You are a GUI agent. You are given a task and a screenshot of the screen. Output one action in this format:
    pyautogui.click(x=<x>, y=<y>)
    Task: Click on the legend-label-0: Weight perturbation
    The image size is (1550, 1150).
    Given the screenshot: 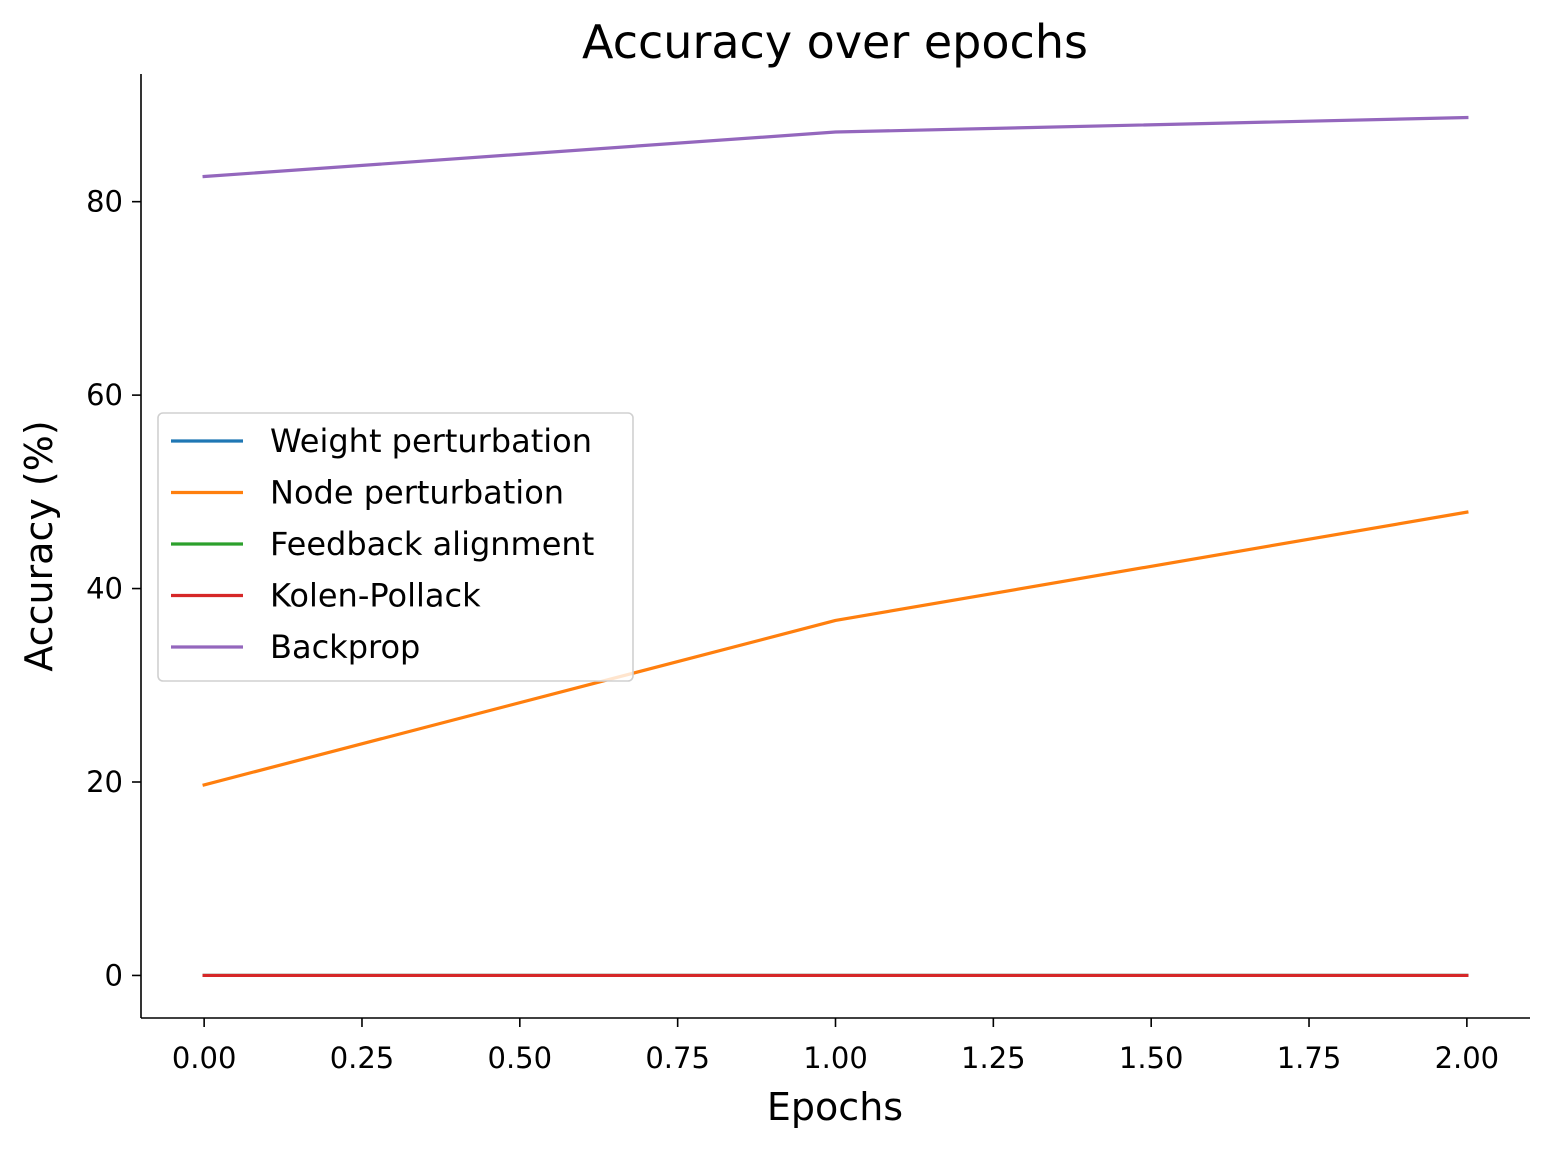 What is the action you would take?
    pyautogui.click(x=431, y=441)
    